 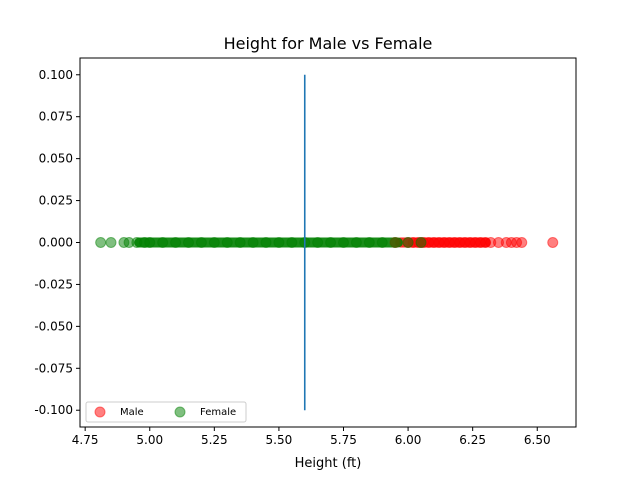 What do you see at coordinates (53, 326) in the screenshot?
I see `y-tick-label: -0.050` at bounding box center [53, 326].